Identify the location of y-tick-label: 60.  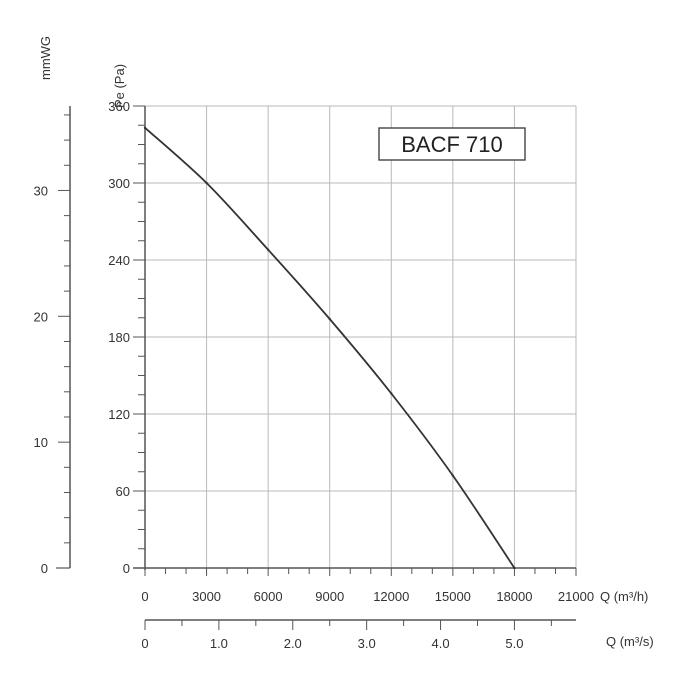
(123, 491).